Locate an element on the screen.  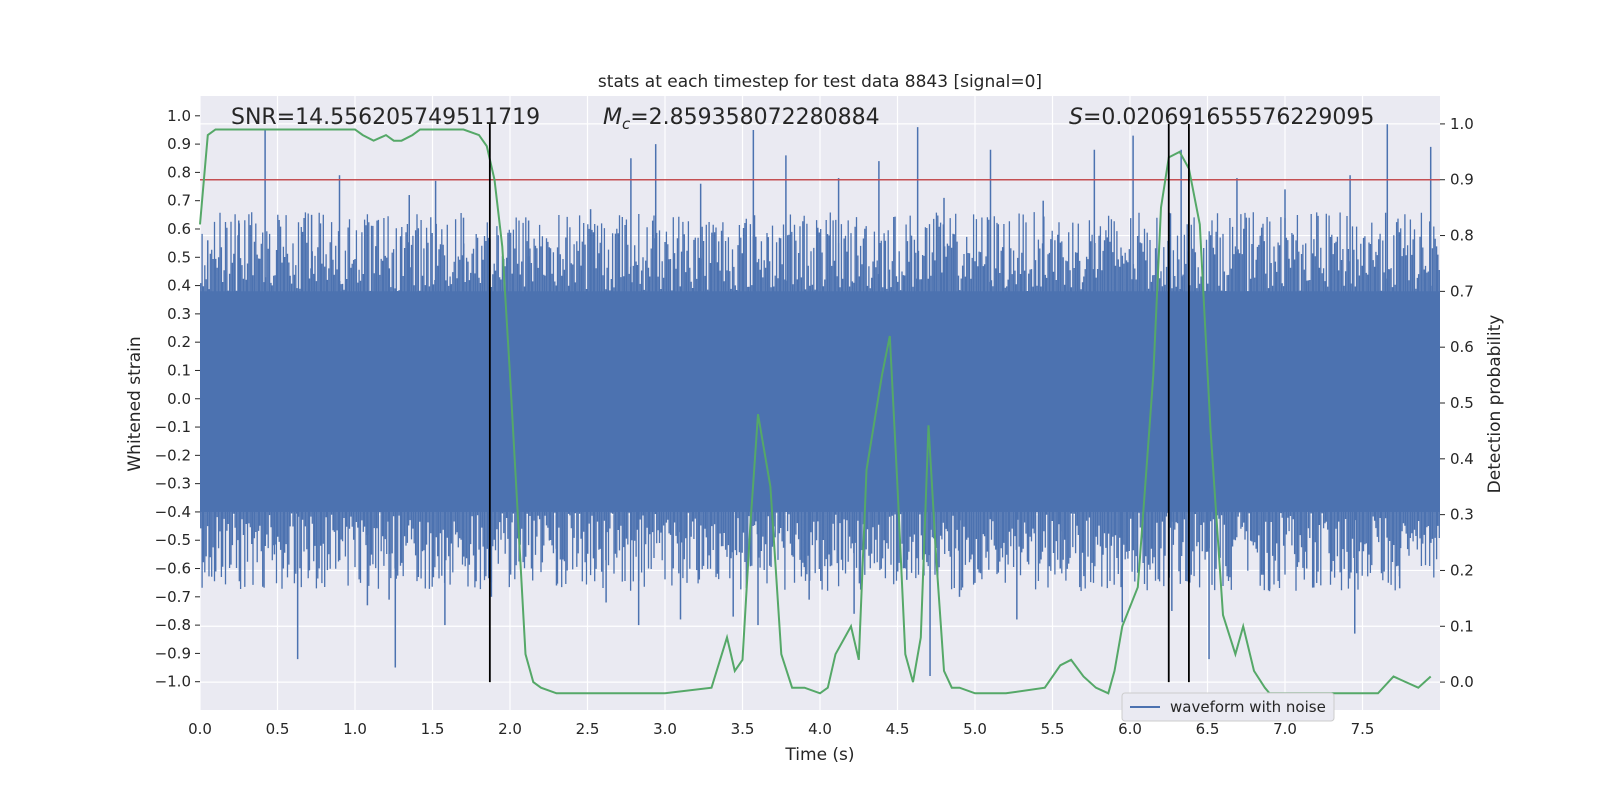
x-tick-label: 7.5 is located at coordinates (1363, 729).